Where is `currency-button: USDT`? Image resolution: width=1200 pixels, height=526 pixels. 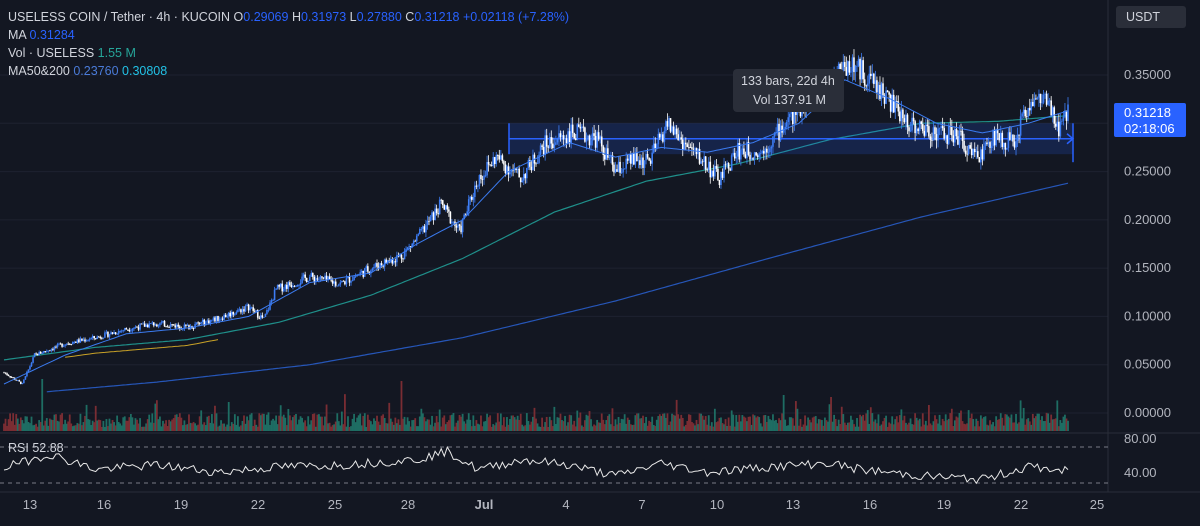
currency-button: USDT is located at coordinates (1151, 17).